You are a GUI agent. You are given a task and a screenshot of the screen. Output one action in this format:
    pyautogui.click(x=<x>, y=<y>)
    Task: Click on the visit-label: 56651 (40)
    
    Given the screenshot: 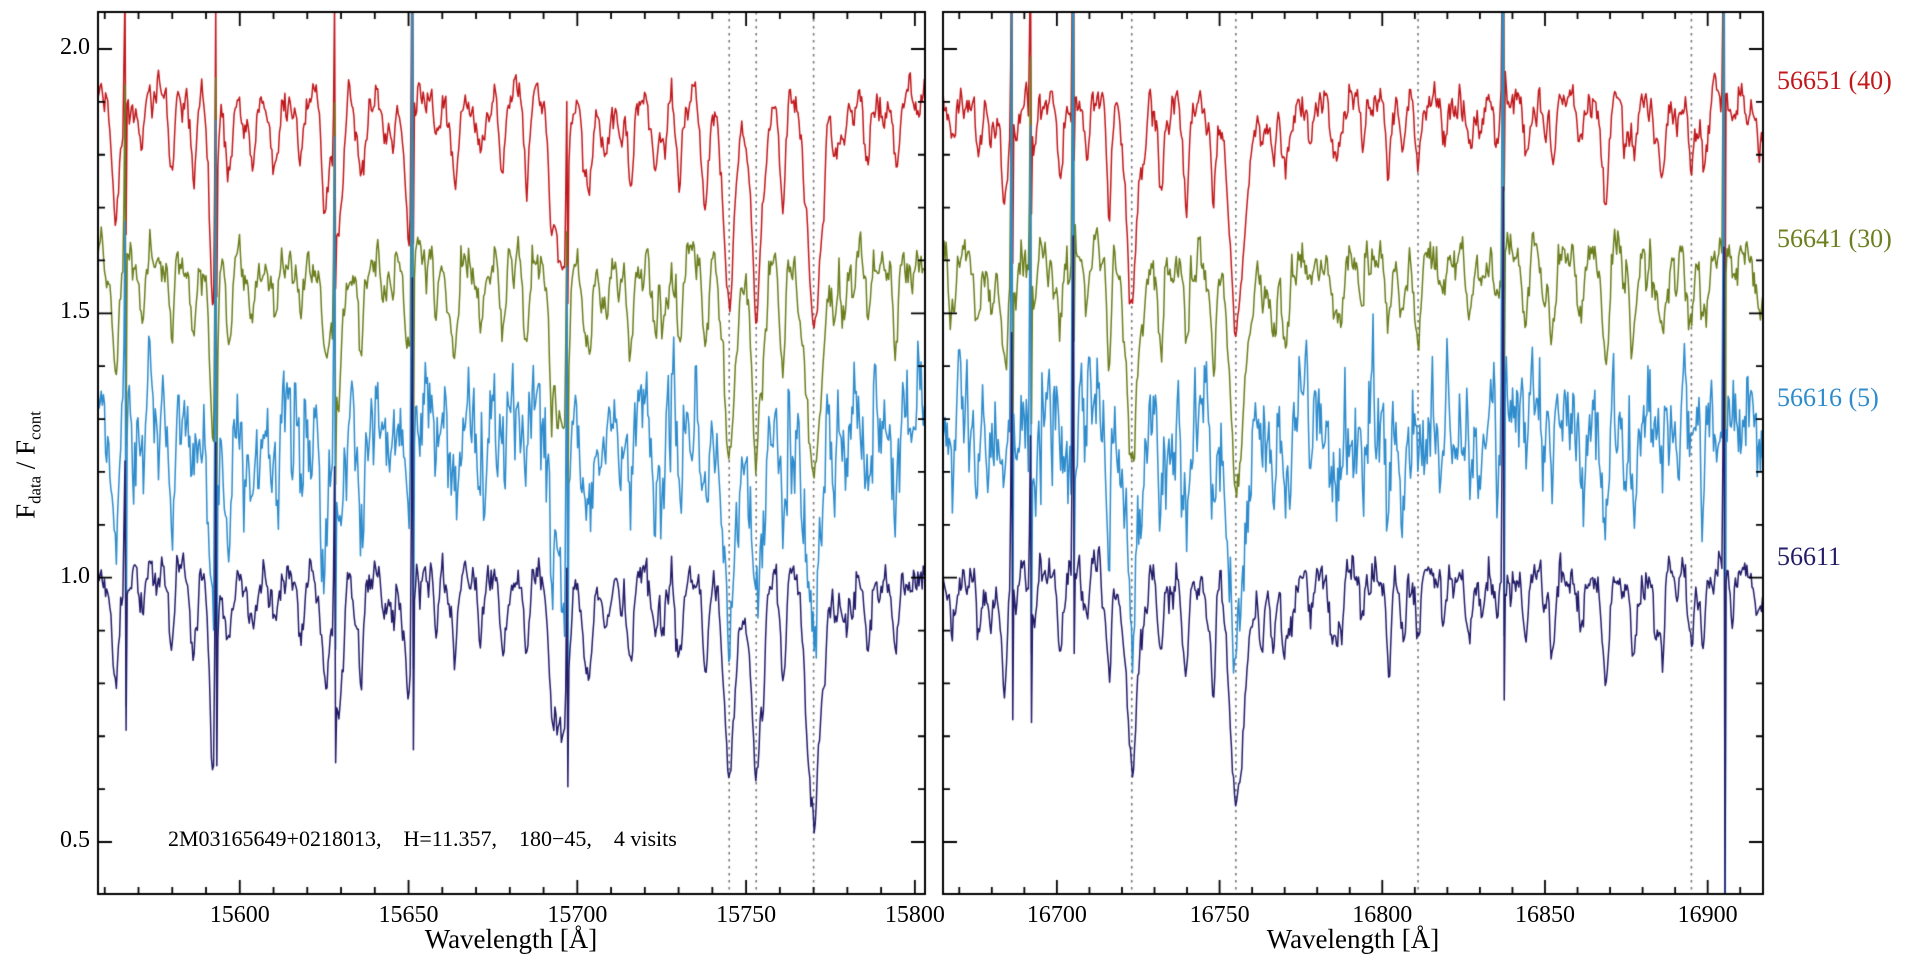 What is the action you would take?
    pyautogui.click(x=1834, y=80)
    